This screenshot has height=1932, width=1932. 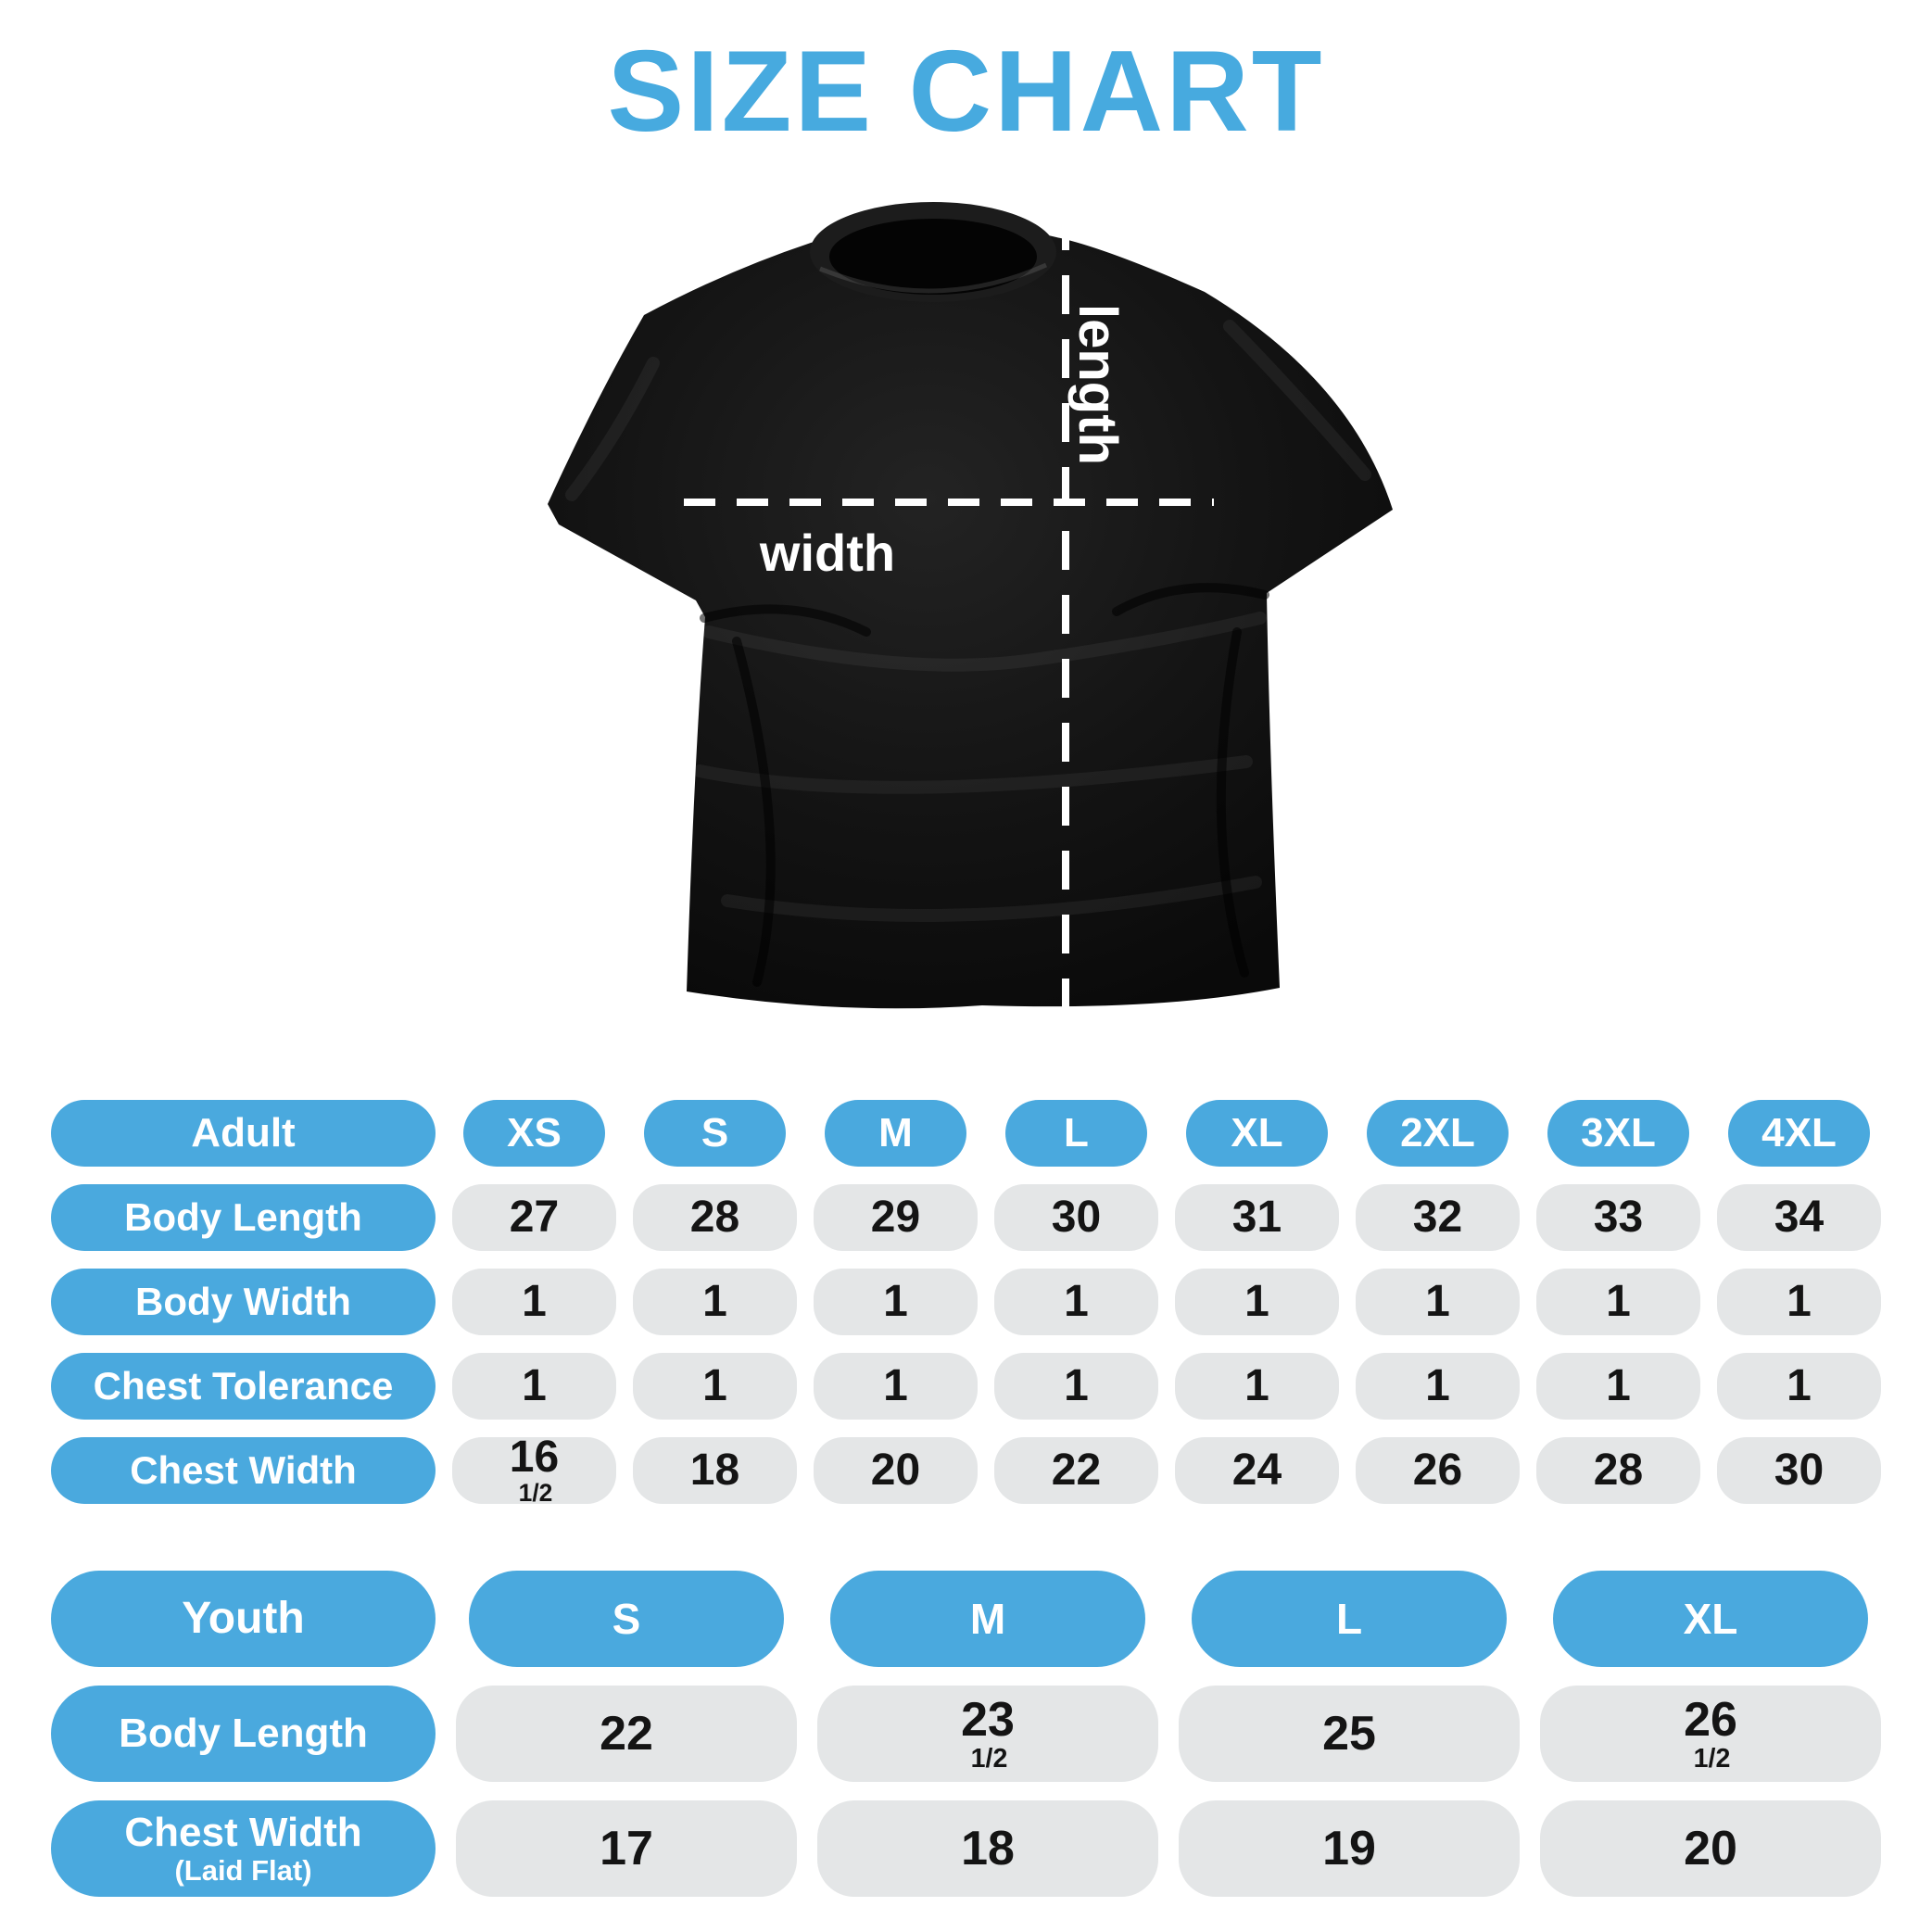 I want to click on youth-value-pill: 18, so click(x=987, y=1849).